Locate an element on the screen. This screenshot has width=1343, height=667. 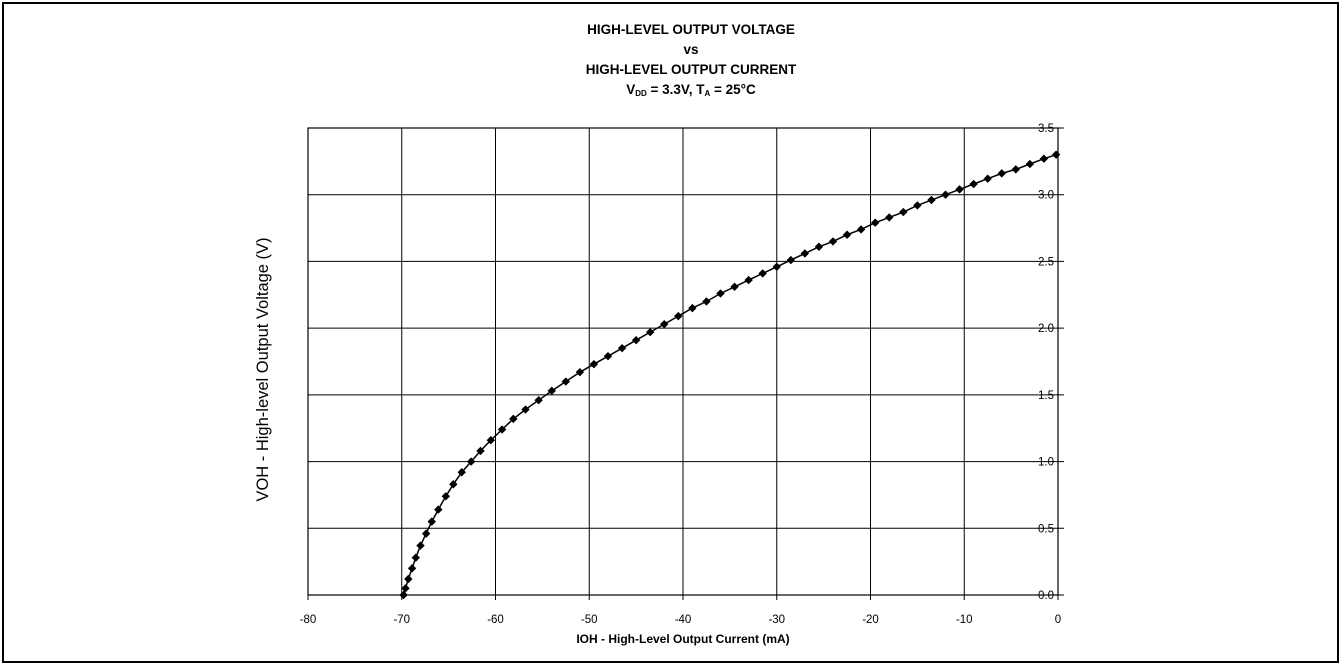
y-tick-label: 3.5 is located at coordinates (1046, 129).